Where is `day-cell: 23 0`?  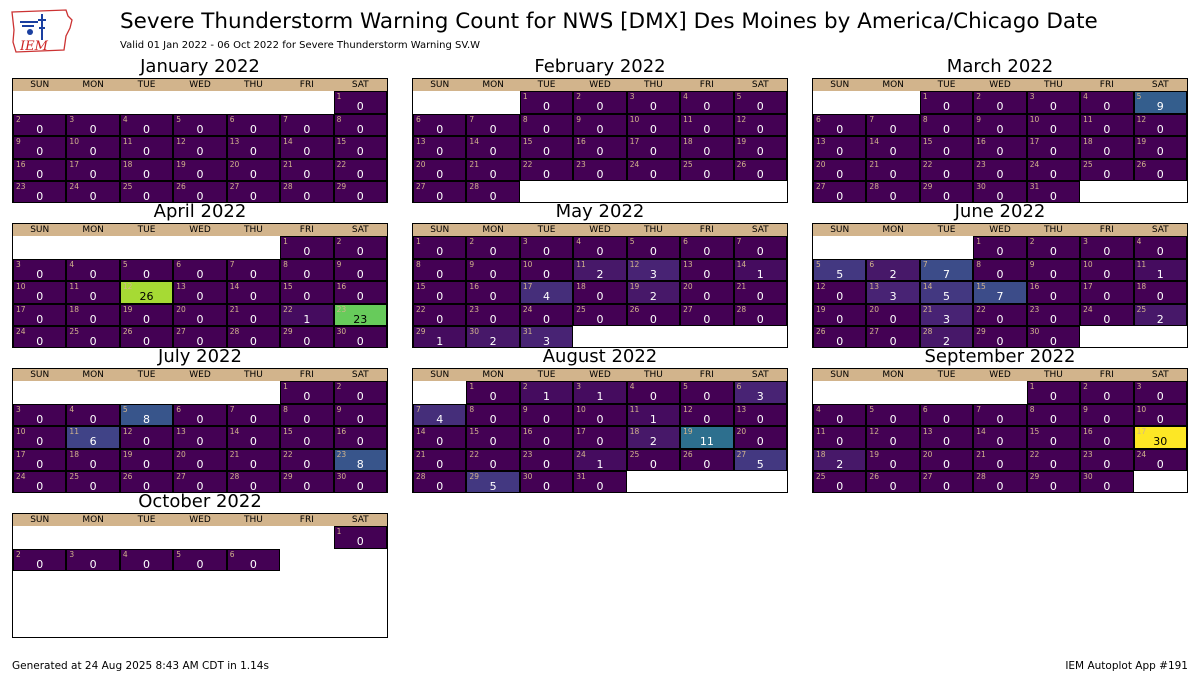
day-cell: 23 0 is located at coordinates (40, 191).